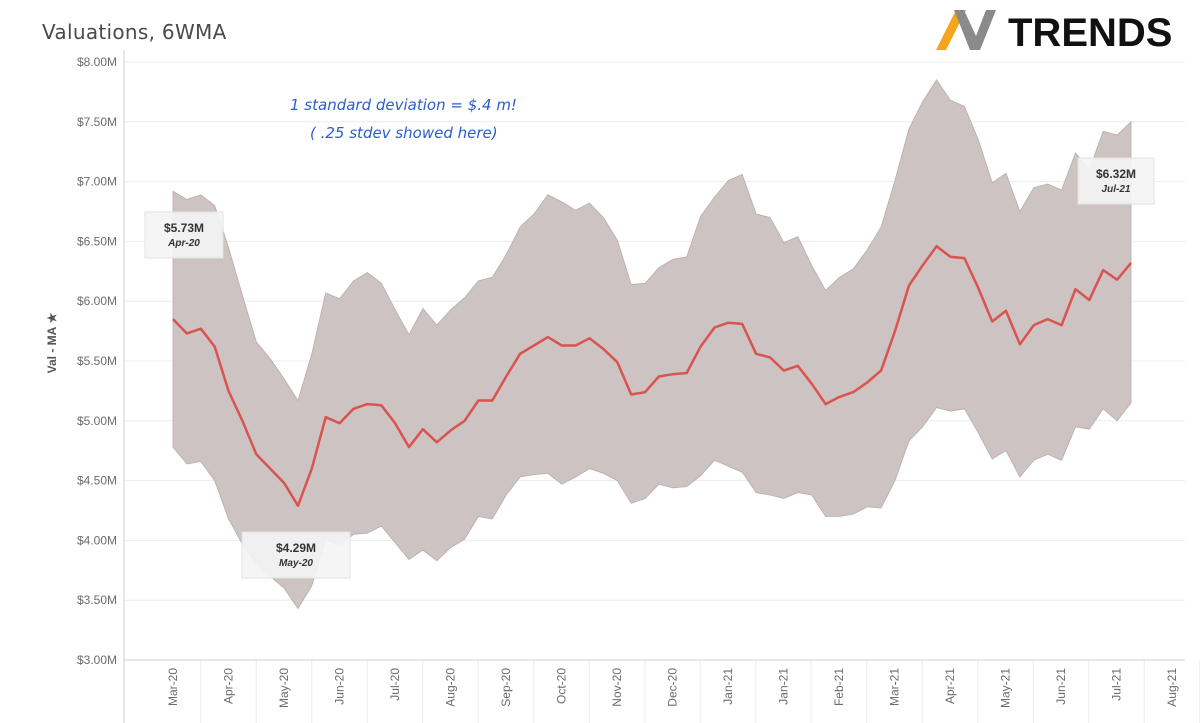 The width and height of the screenshot is (1200, 723). I want to click on note-line: 1 standard deviation = $.4 m!, so click(403, 105).